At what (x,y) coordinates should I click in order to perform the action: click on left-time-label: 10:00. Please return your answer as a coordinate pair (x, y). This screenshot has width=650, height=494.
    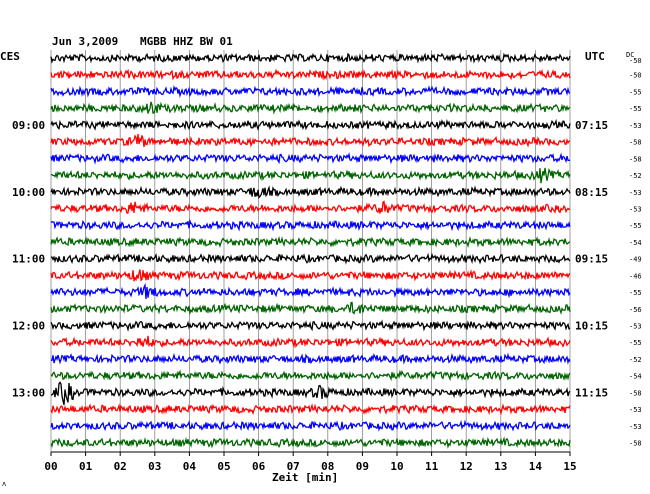
    Looking at the image, I should click on (28, 192).